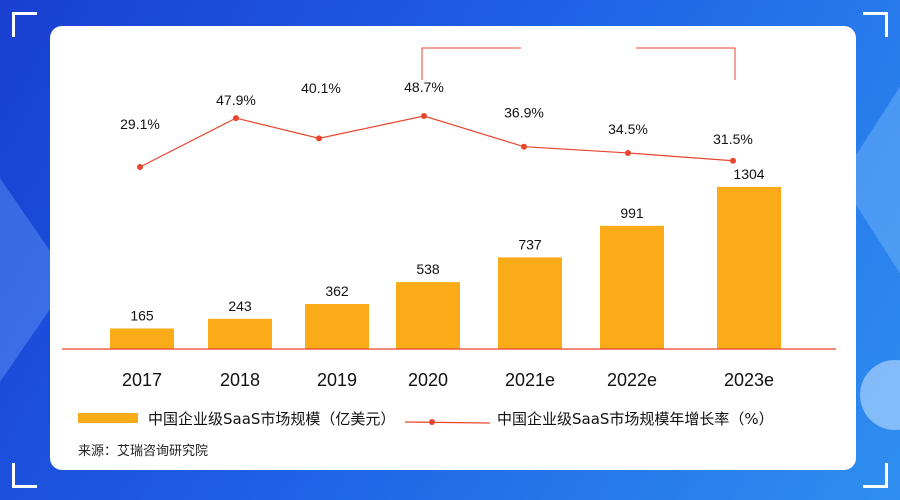  Describe the element at coordinates (337, 380) in the screenshot. I see `x-tick-label-2019: 2019` at that location.